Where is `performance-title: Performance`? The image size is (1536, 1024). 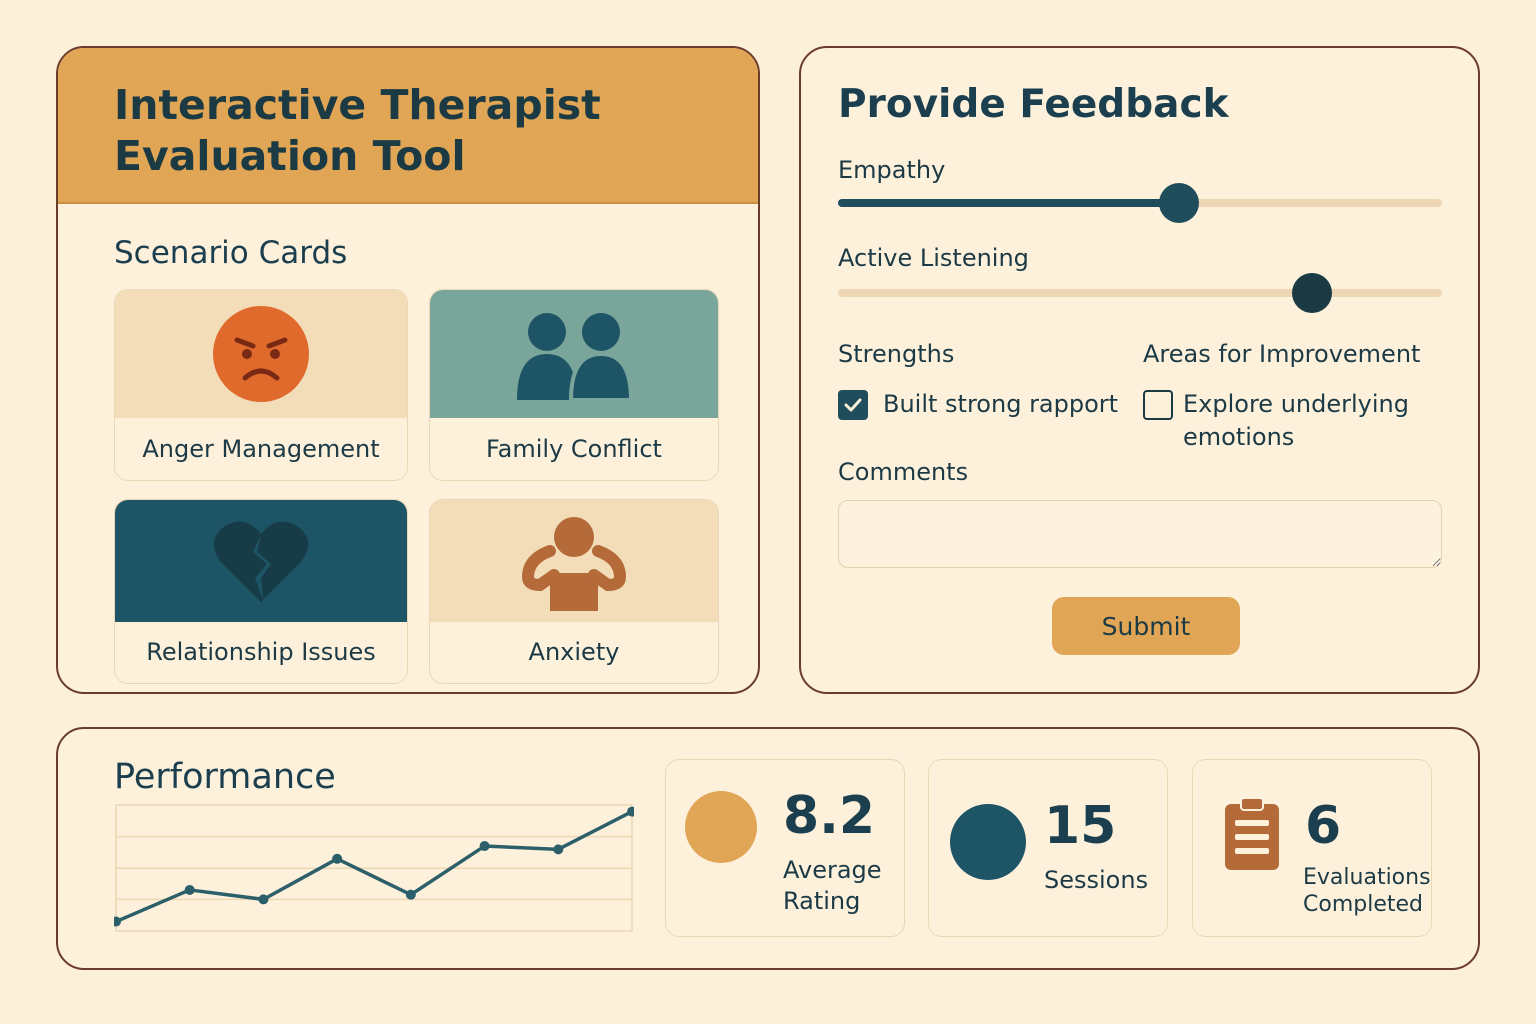
performance-title: Performance is located at coordinates (225, 777).